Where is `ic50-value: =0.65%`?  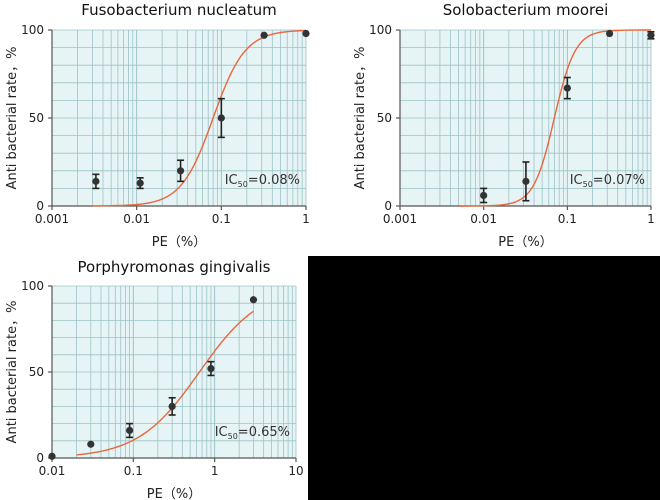
ic50-value: =0.65% is located at coordinates (264, 432).